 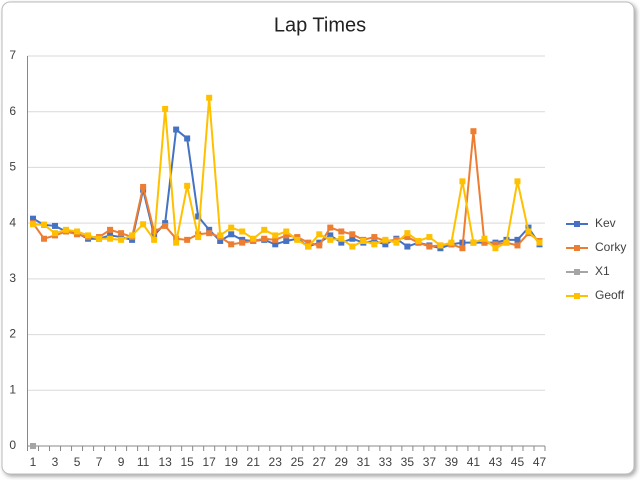 I want to click on x-tick-label: 9, so click(x=121, y=462).